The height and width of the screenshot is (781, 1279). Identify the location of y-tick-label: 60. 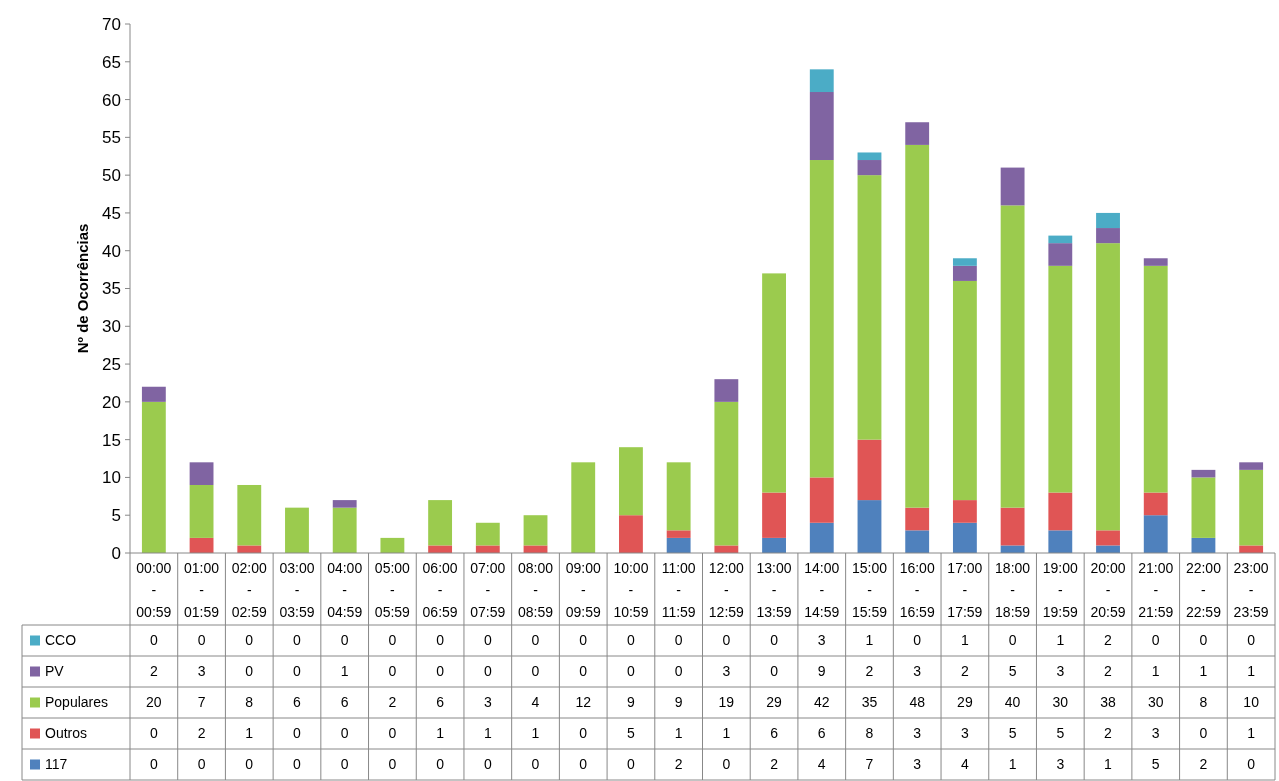
(111, 100).